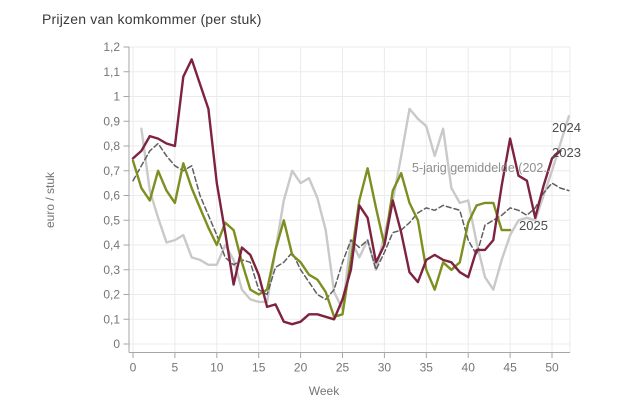 The image size is (626, 417). I want to click on x-tick-label: 45, so click(510, 368).